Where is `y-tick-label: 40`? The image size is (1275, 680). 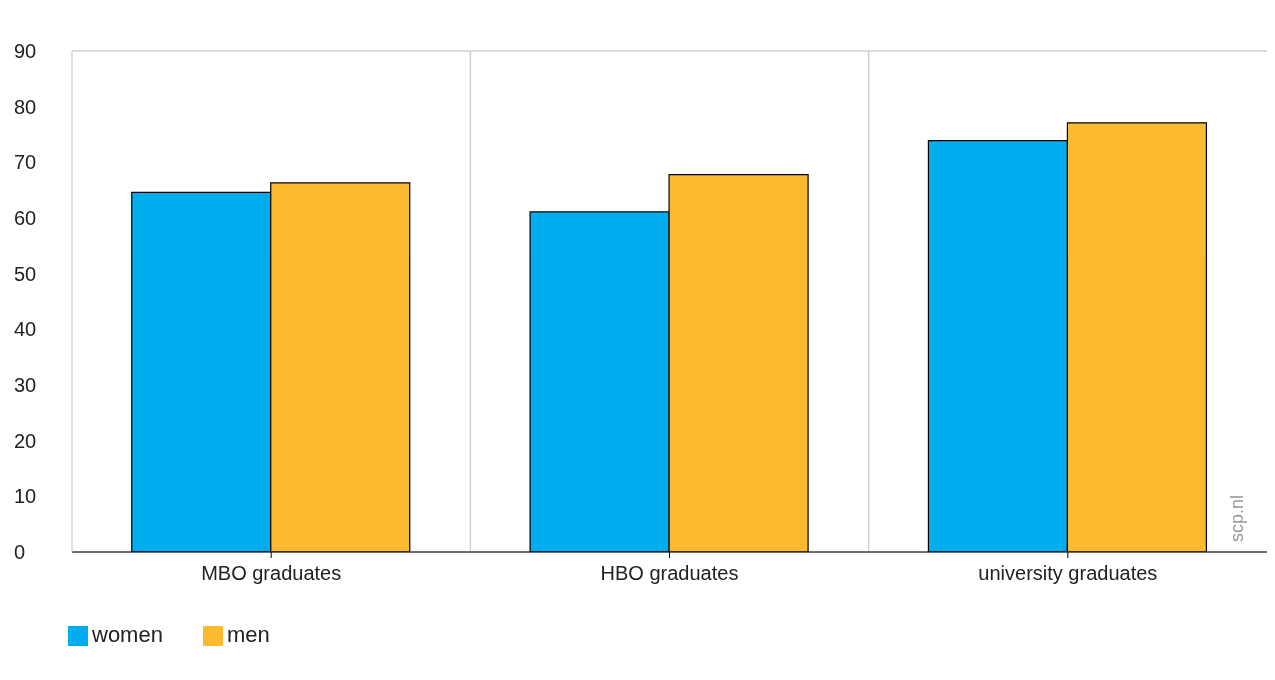 y-tick-label: 40 is located at coordinates (25, 329).